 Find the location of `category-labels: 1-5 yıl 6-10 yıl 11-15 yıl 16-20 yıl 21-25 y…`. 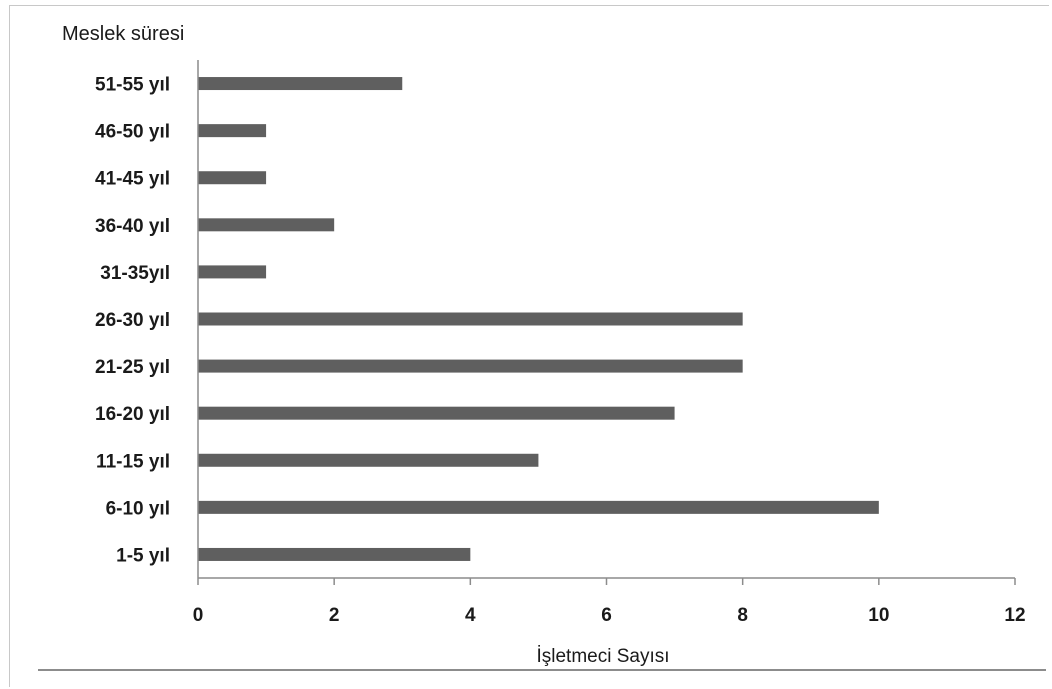

category-labels: 1-5 yıl 6-10 yıl 11-15 yıl 16-20 yıl 21-25 y… is located at coordinates (132, 321).